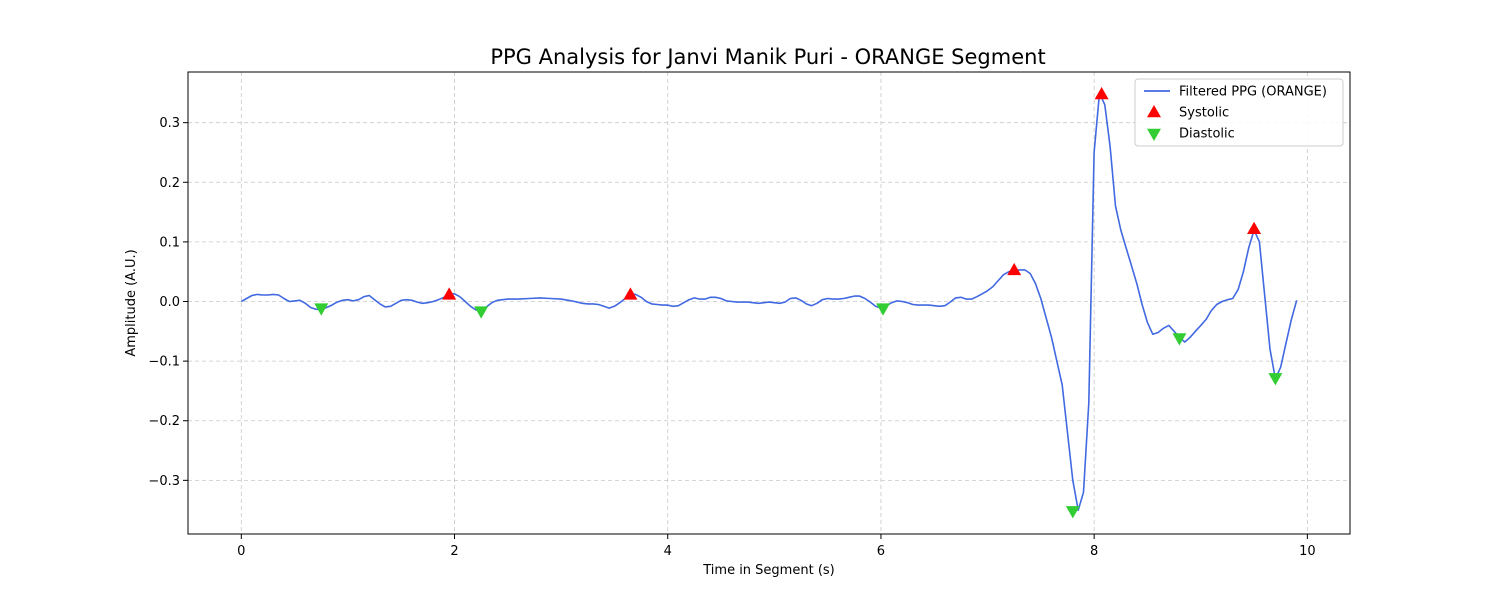 This screenshot has width=1500, height=600. I want to click on legend: Filtered PPG (ORANGE) Systolic Diastolic, so click(1239, 112).